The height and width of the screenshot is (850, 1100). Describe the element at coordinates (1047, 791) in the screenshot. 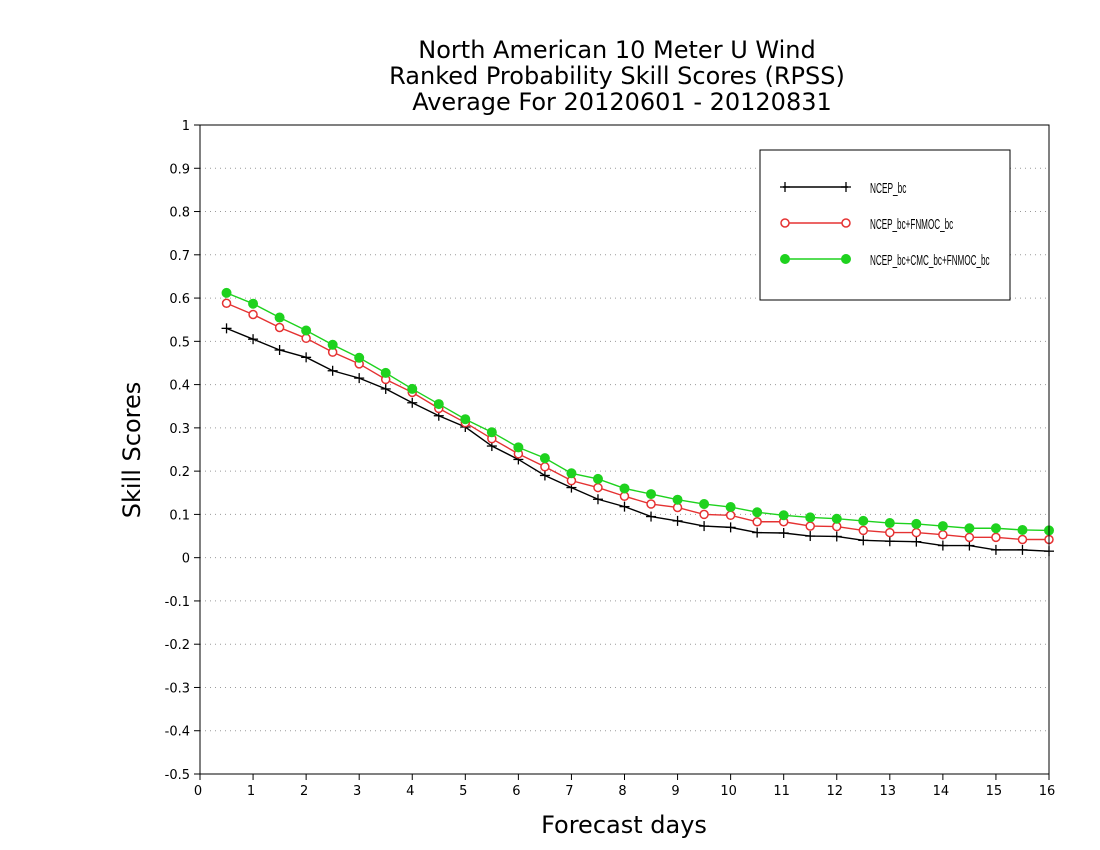

I see `x-tick-label: 16` at that location.